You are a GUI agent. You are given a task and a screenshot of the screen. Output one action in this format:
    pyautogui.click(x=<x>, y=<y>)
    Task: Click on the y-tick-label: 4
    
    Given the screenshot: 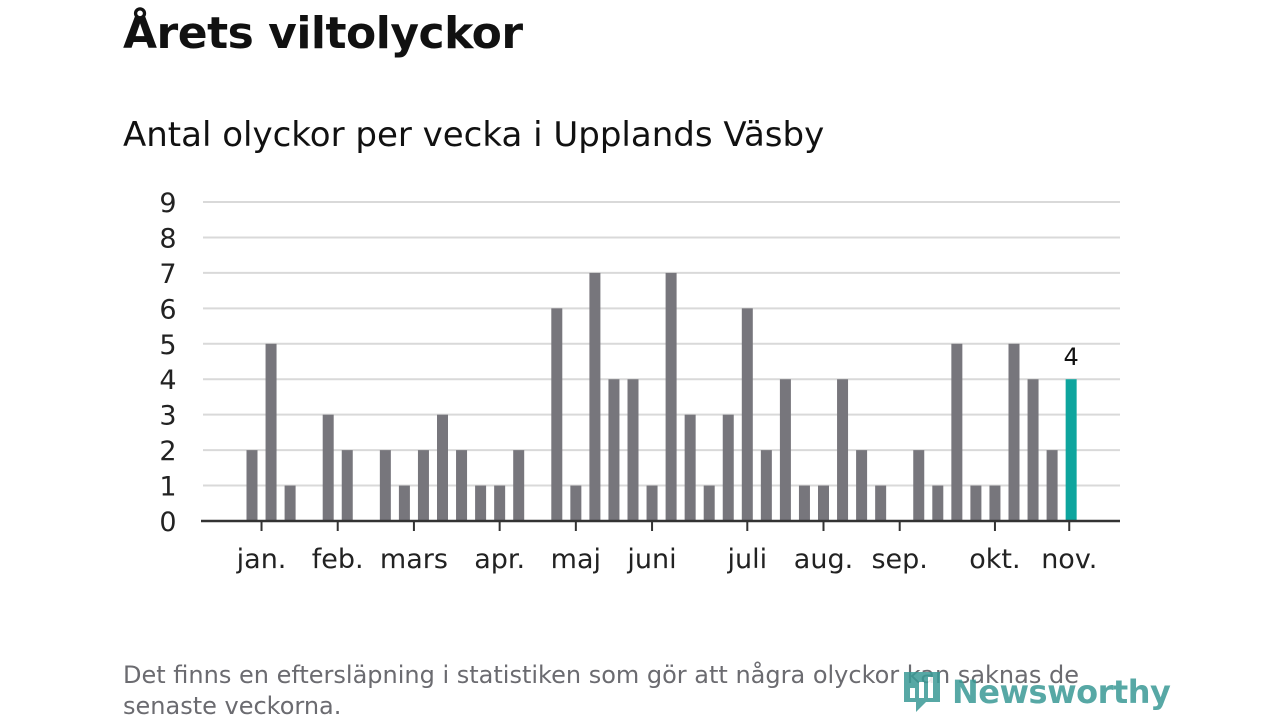 What is the action you would take?
    pyautogui.click(x=167, y=380)
    